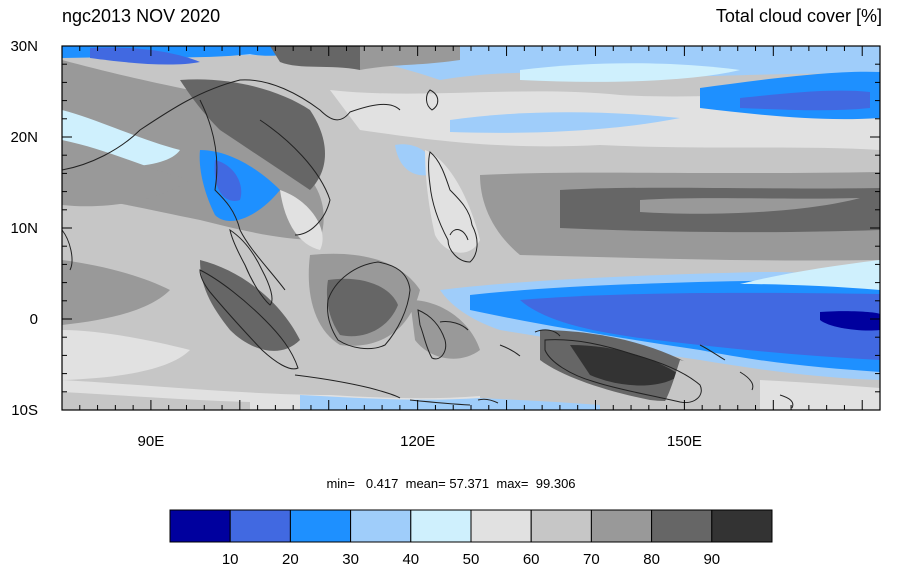 The width and height of the screenshot is (902, 573). I want to click on colorbar-label: 70, so click(591, 559).